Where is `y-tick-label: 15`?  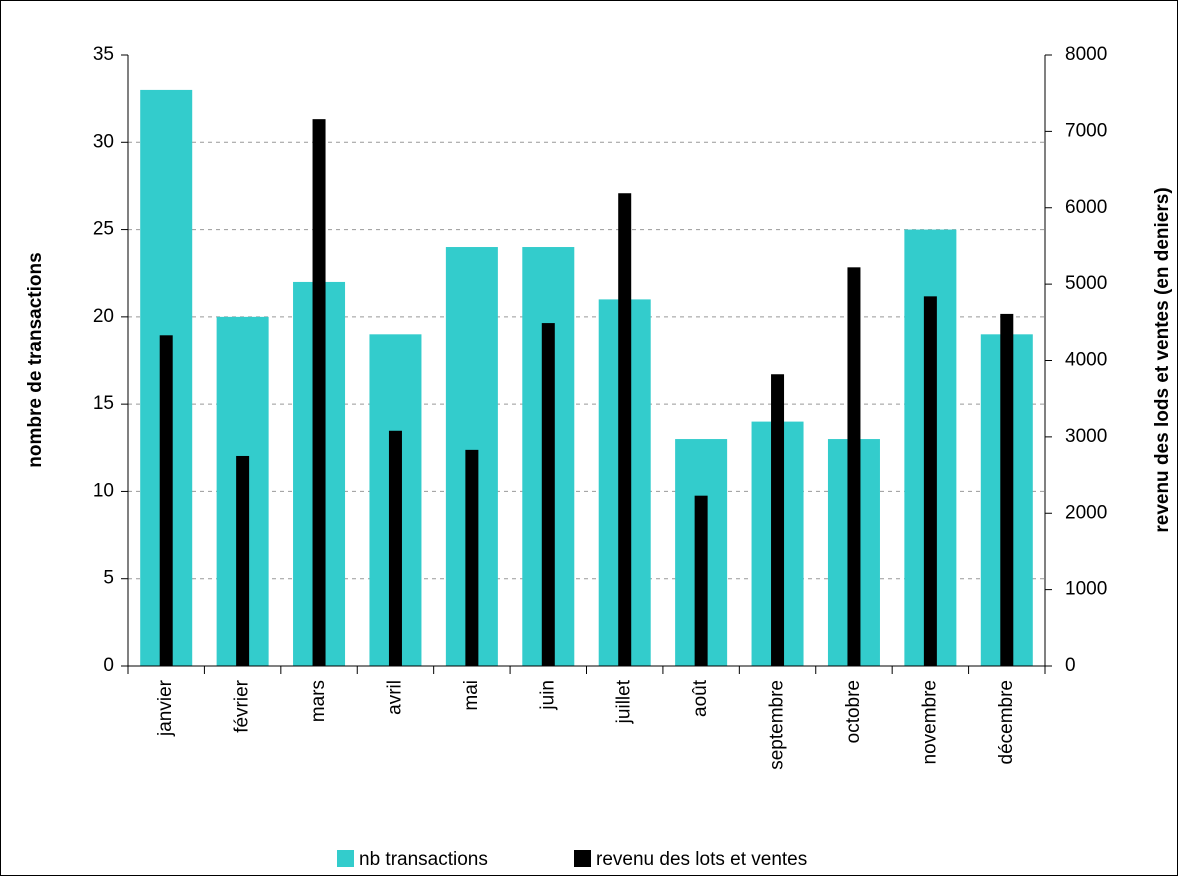 y-tick-label: 15 is located at coordinates (103, 403).